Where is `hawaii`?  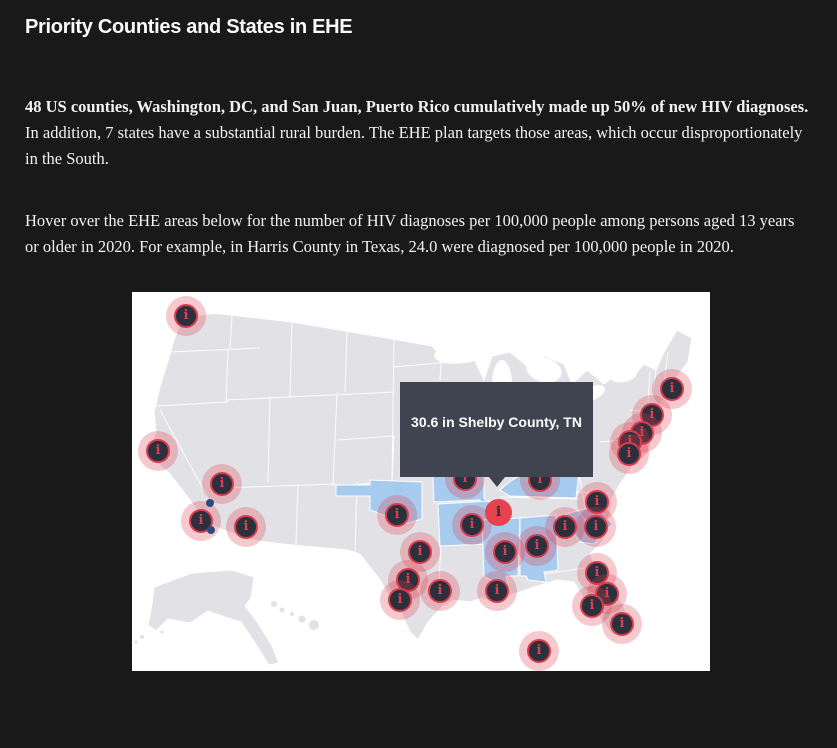
hawaii is located at coordinates (295, 615).